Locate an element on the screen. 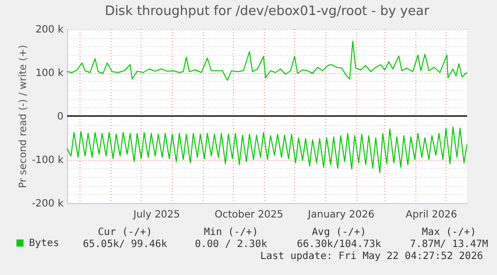 The height and width of the screenshot is (275, 497). chart-title: Disk throughput for /dev/ebox01-vg/root - by year is located at coordinates (267, 11).